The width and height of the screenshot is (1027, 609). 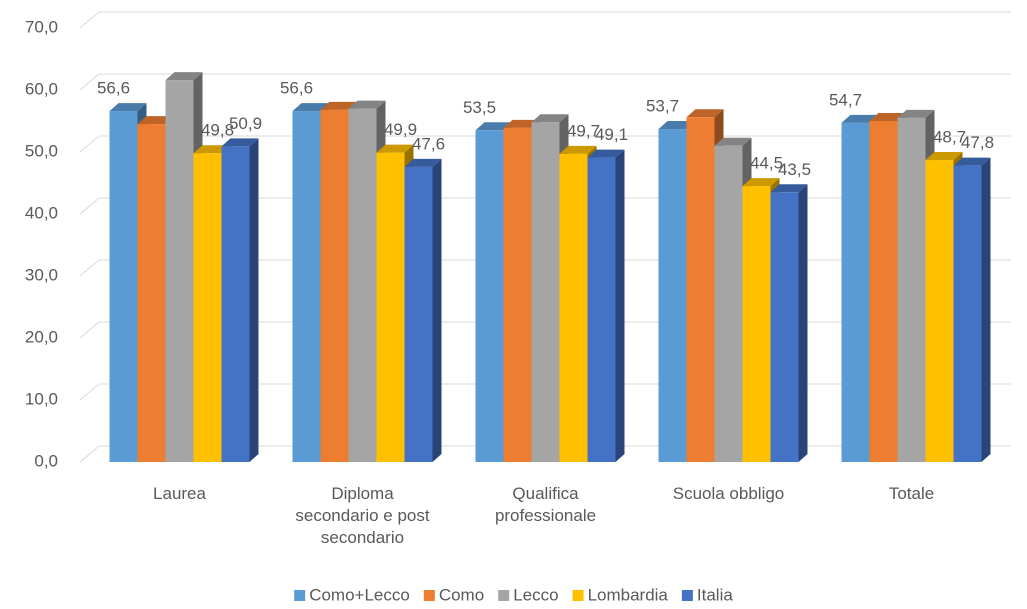 What do you see at coordinates (400, 129) in the screenshot?
I see `data-label: 49,9` at bounding box center [400, 129].